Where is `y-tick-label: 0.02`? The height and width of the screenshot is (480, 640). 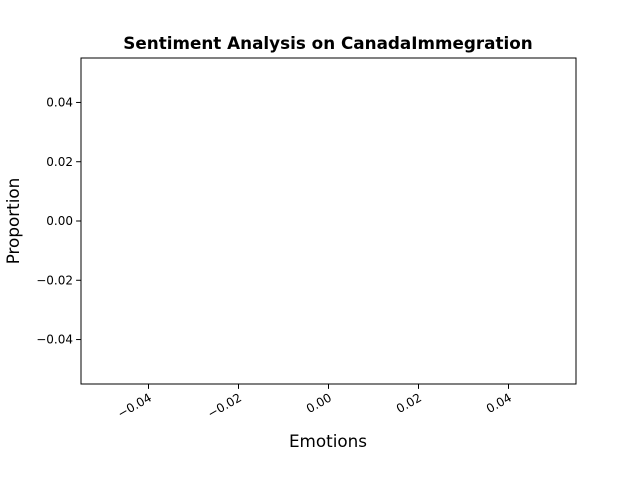 y-tick-label: 0.02 is located at coordinates (59, 162).